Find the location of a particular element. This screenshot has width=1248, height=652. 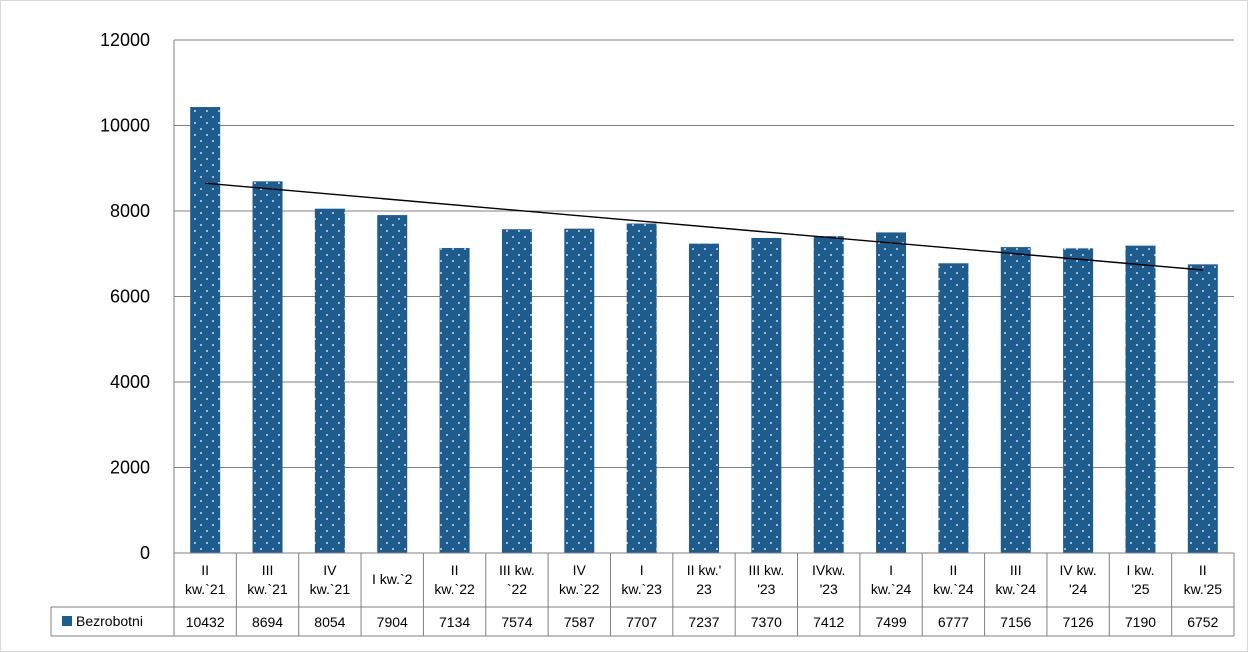

data-table-value: 7574 is located at coordinates (516, 622).